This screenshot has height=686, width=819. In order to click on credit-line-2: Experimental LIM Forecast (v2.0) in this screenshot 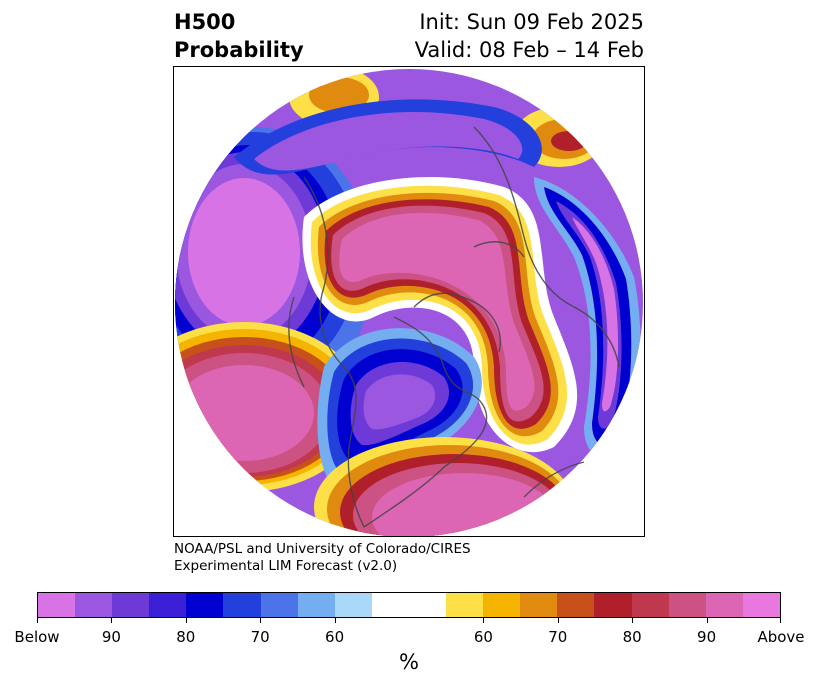, I will do `click(286, 566)`.